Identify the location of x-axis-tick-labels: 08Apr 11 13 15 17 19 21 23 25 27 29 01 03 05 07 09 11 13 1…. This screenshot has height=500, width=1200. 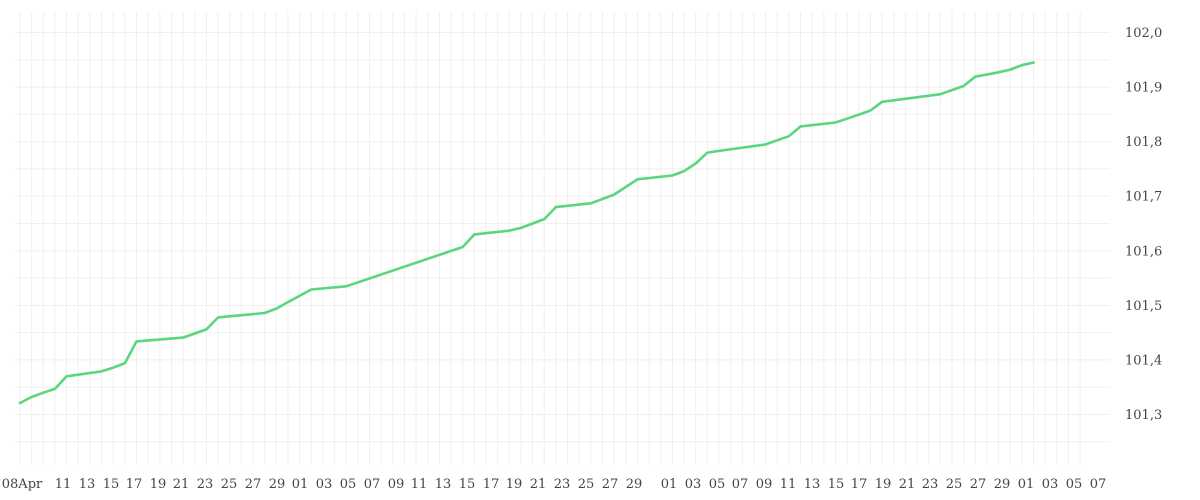
(554, 484).